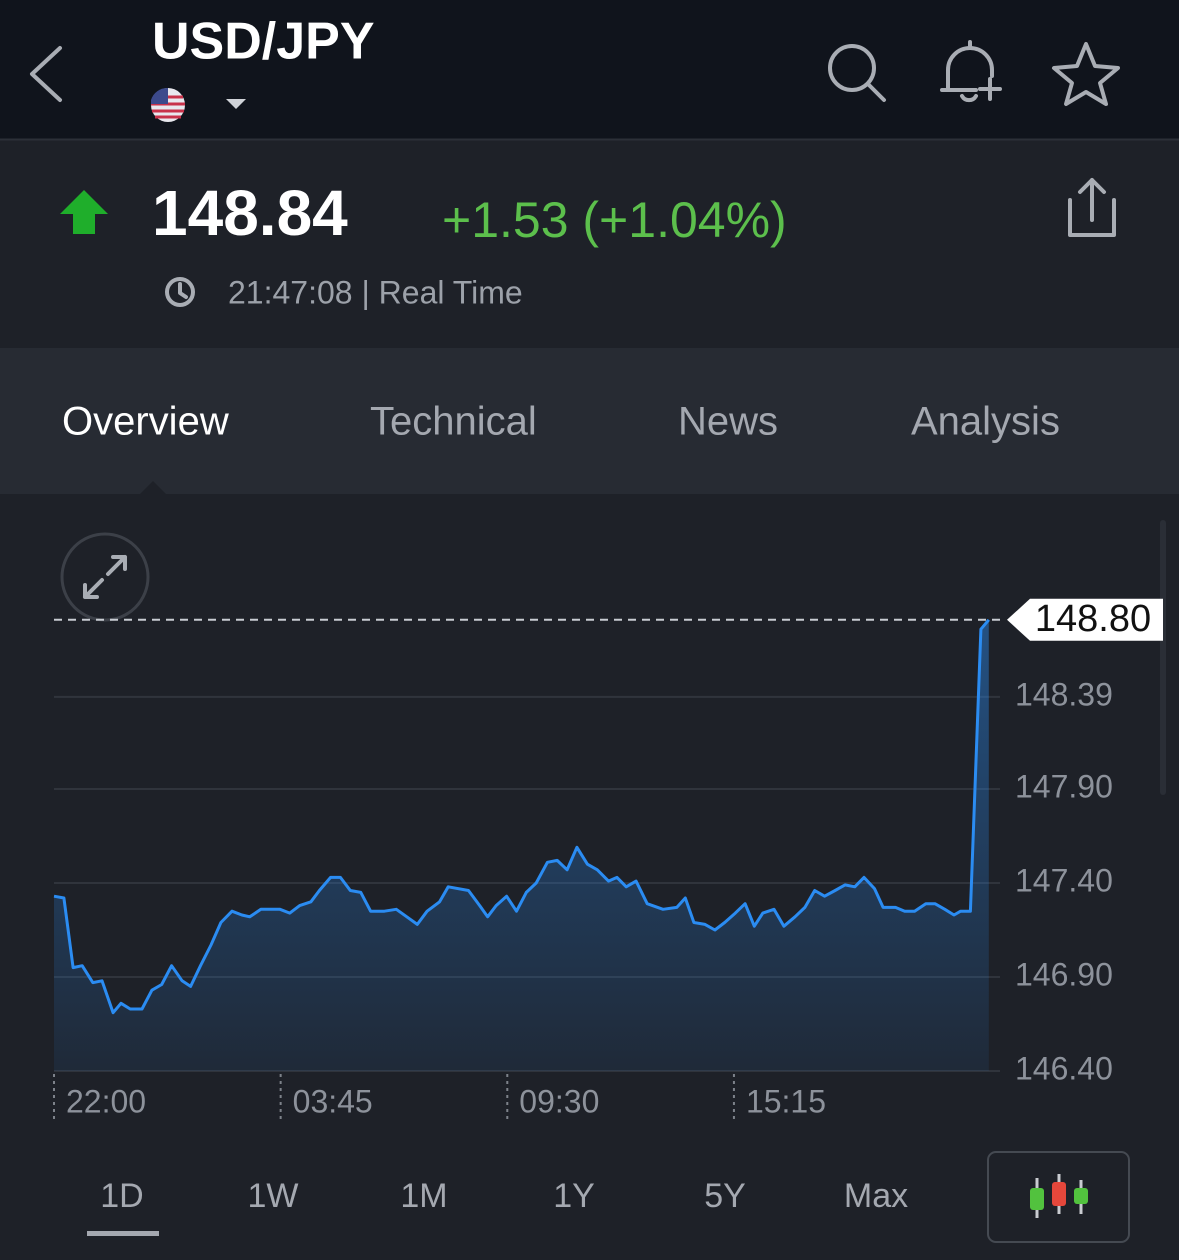 The image size is (1179, 1260). Describe the element at coordinates (614, 220) in the screenshot. I see `change: +1.53 (+1.04%)` at that location.